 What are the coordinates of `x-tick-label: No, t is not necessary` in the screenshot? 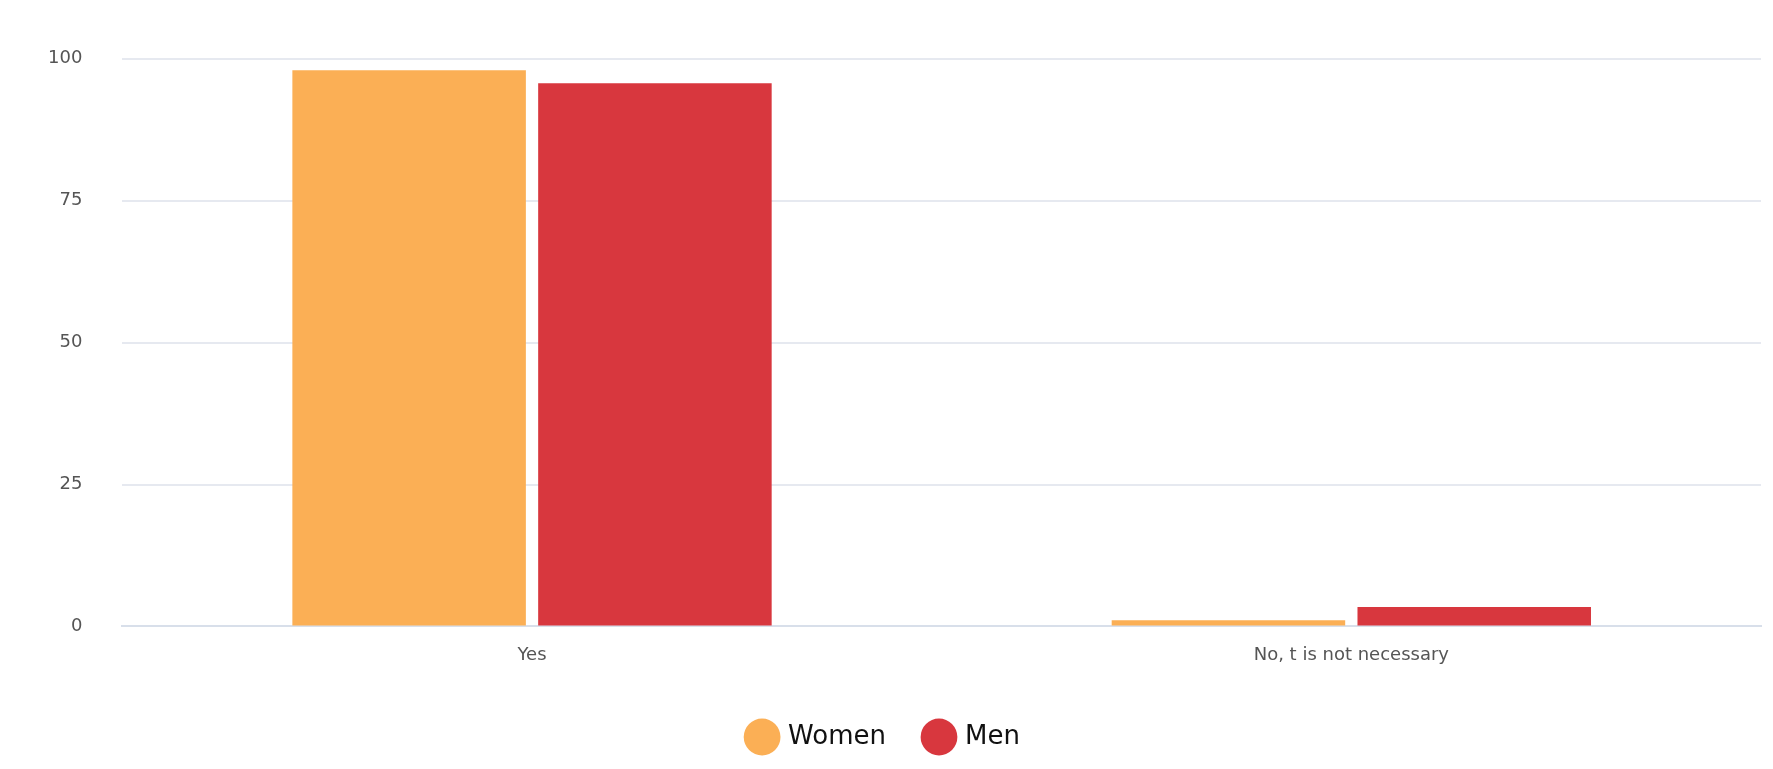 It's located at (1351, 653).